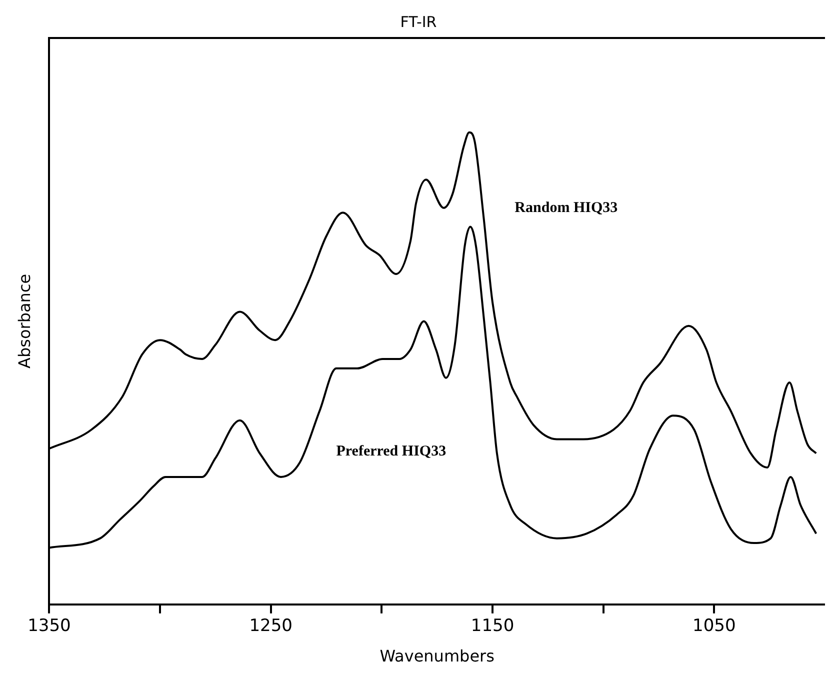 The image size is (833, 683). I want to click on x-axis-title: Wavenumbers, so click(437, 656).